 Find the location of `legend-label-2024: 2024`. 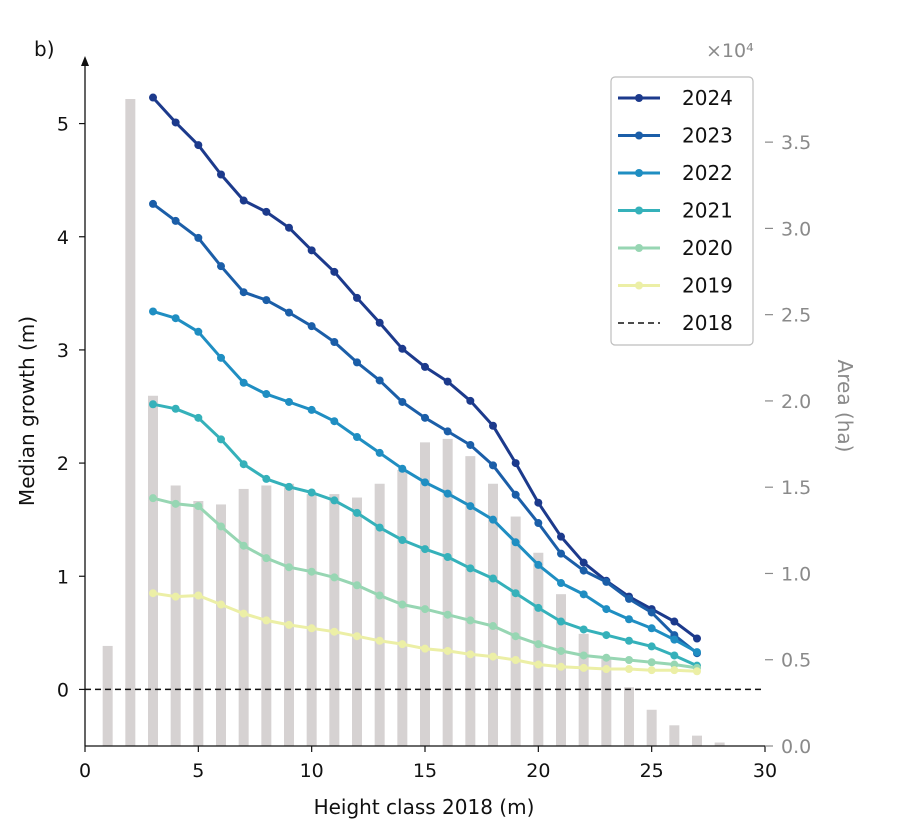

legend-label-2024: 2024 is located at coordinates (707, 98).